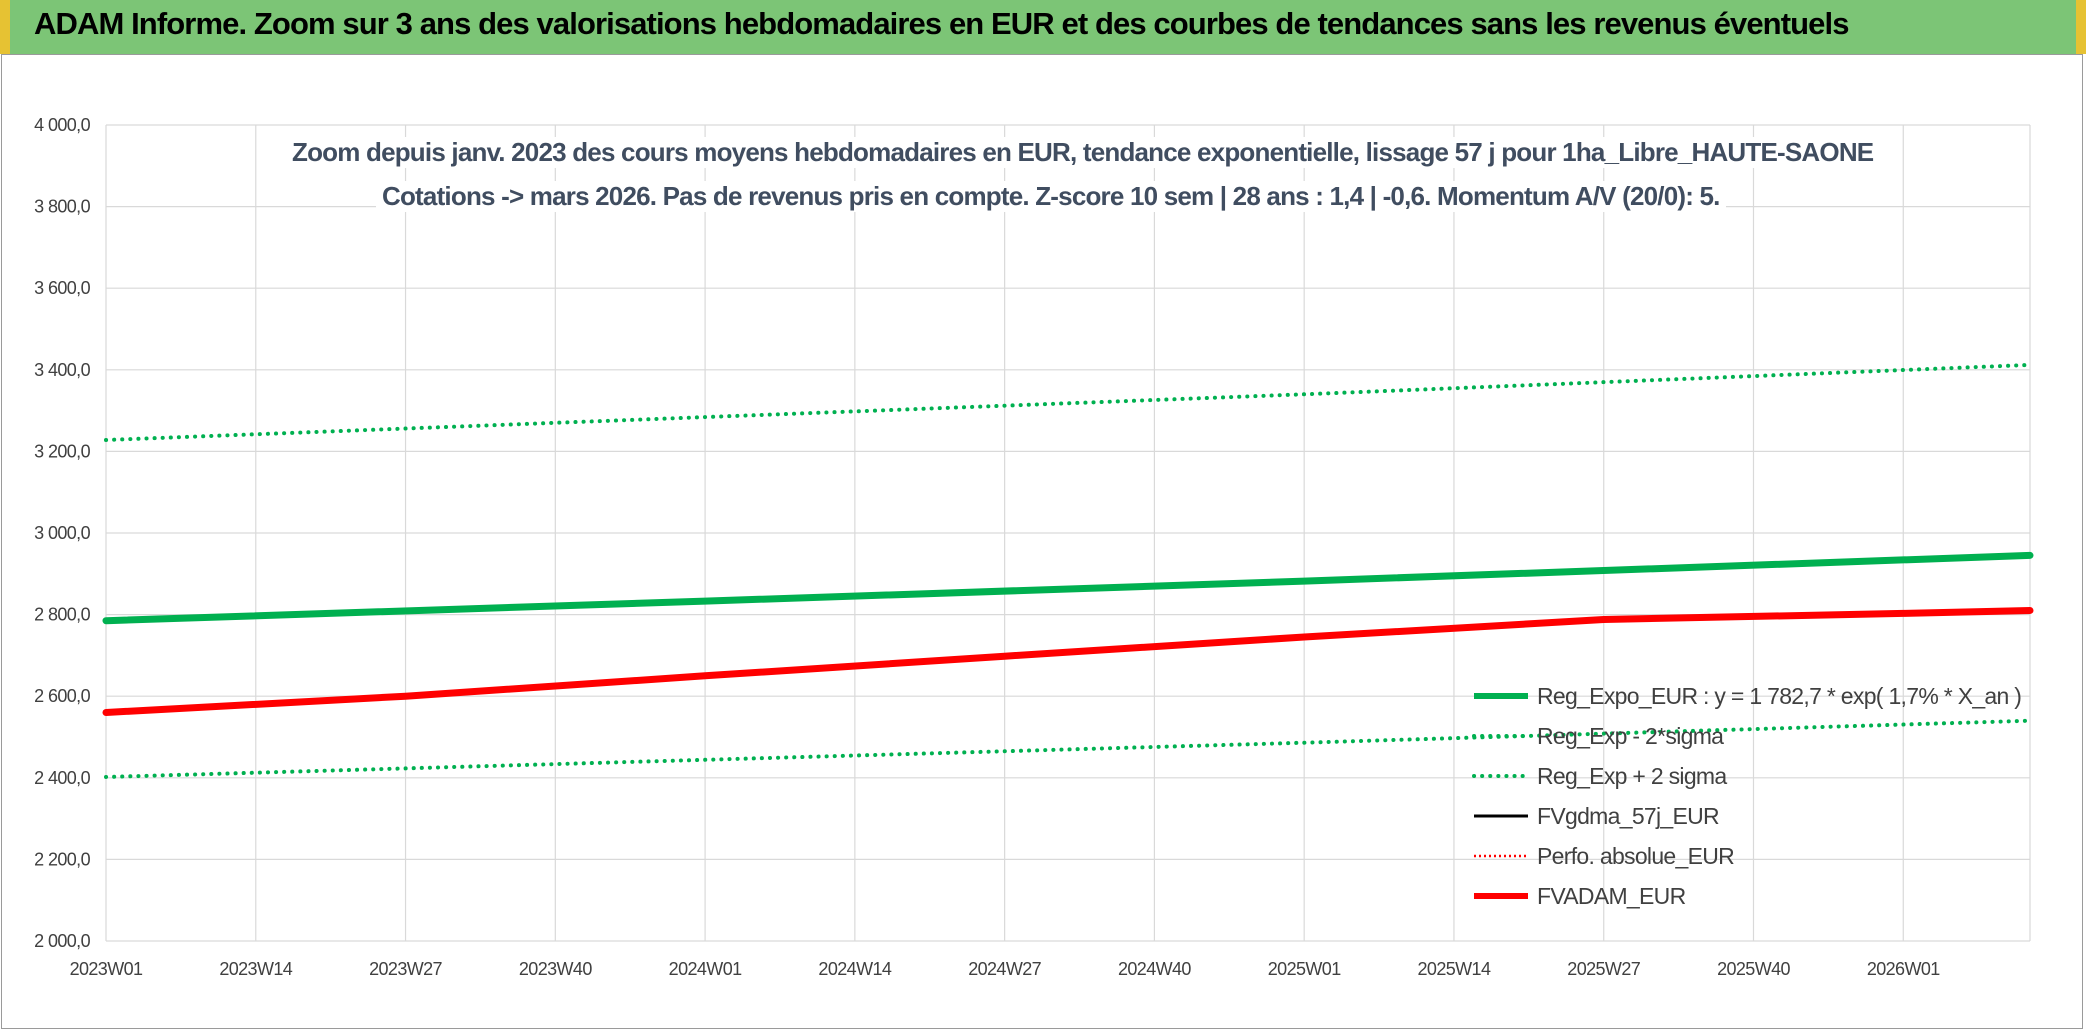 This screenshot has height=1031, width=2086. I want to click on x-tick-label: 2024W14, so click(854, 969).